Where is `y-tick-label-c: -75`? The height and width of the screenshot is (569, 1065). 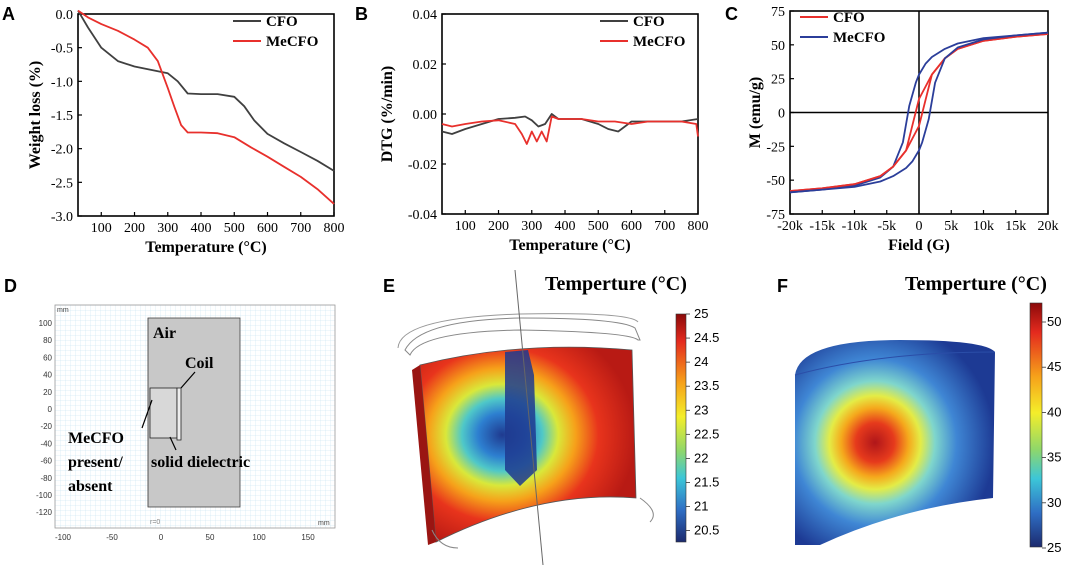 y-tick-label-c: -75 is located at coordinates (775, 215).